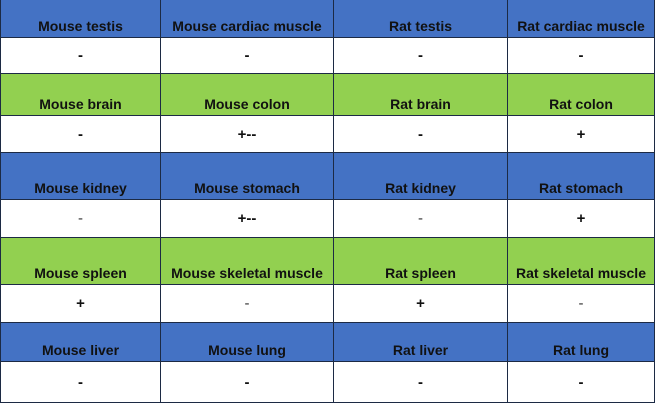 This screenshot has height=403, width=655. I want to click on value-cell-mouse-testis: -, so click(80, 56).